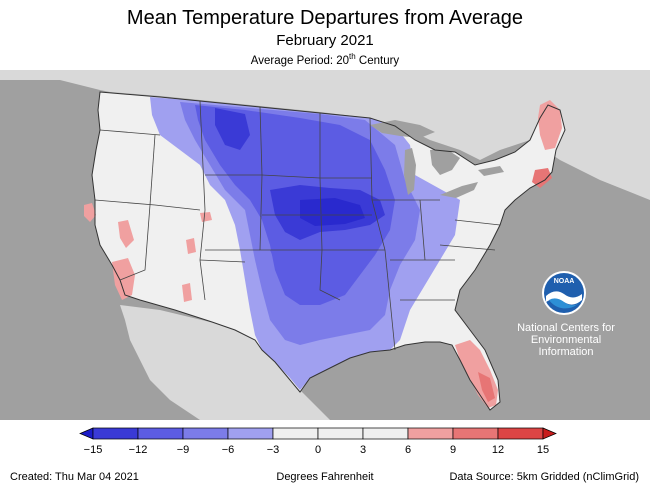  Describe the element at coordinates (402, 129) in the screenshot. I see `lake-superior` at that location.